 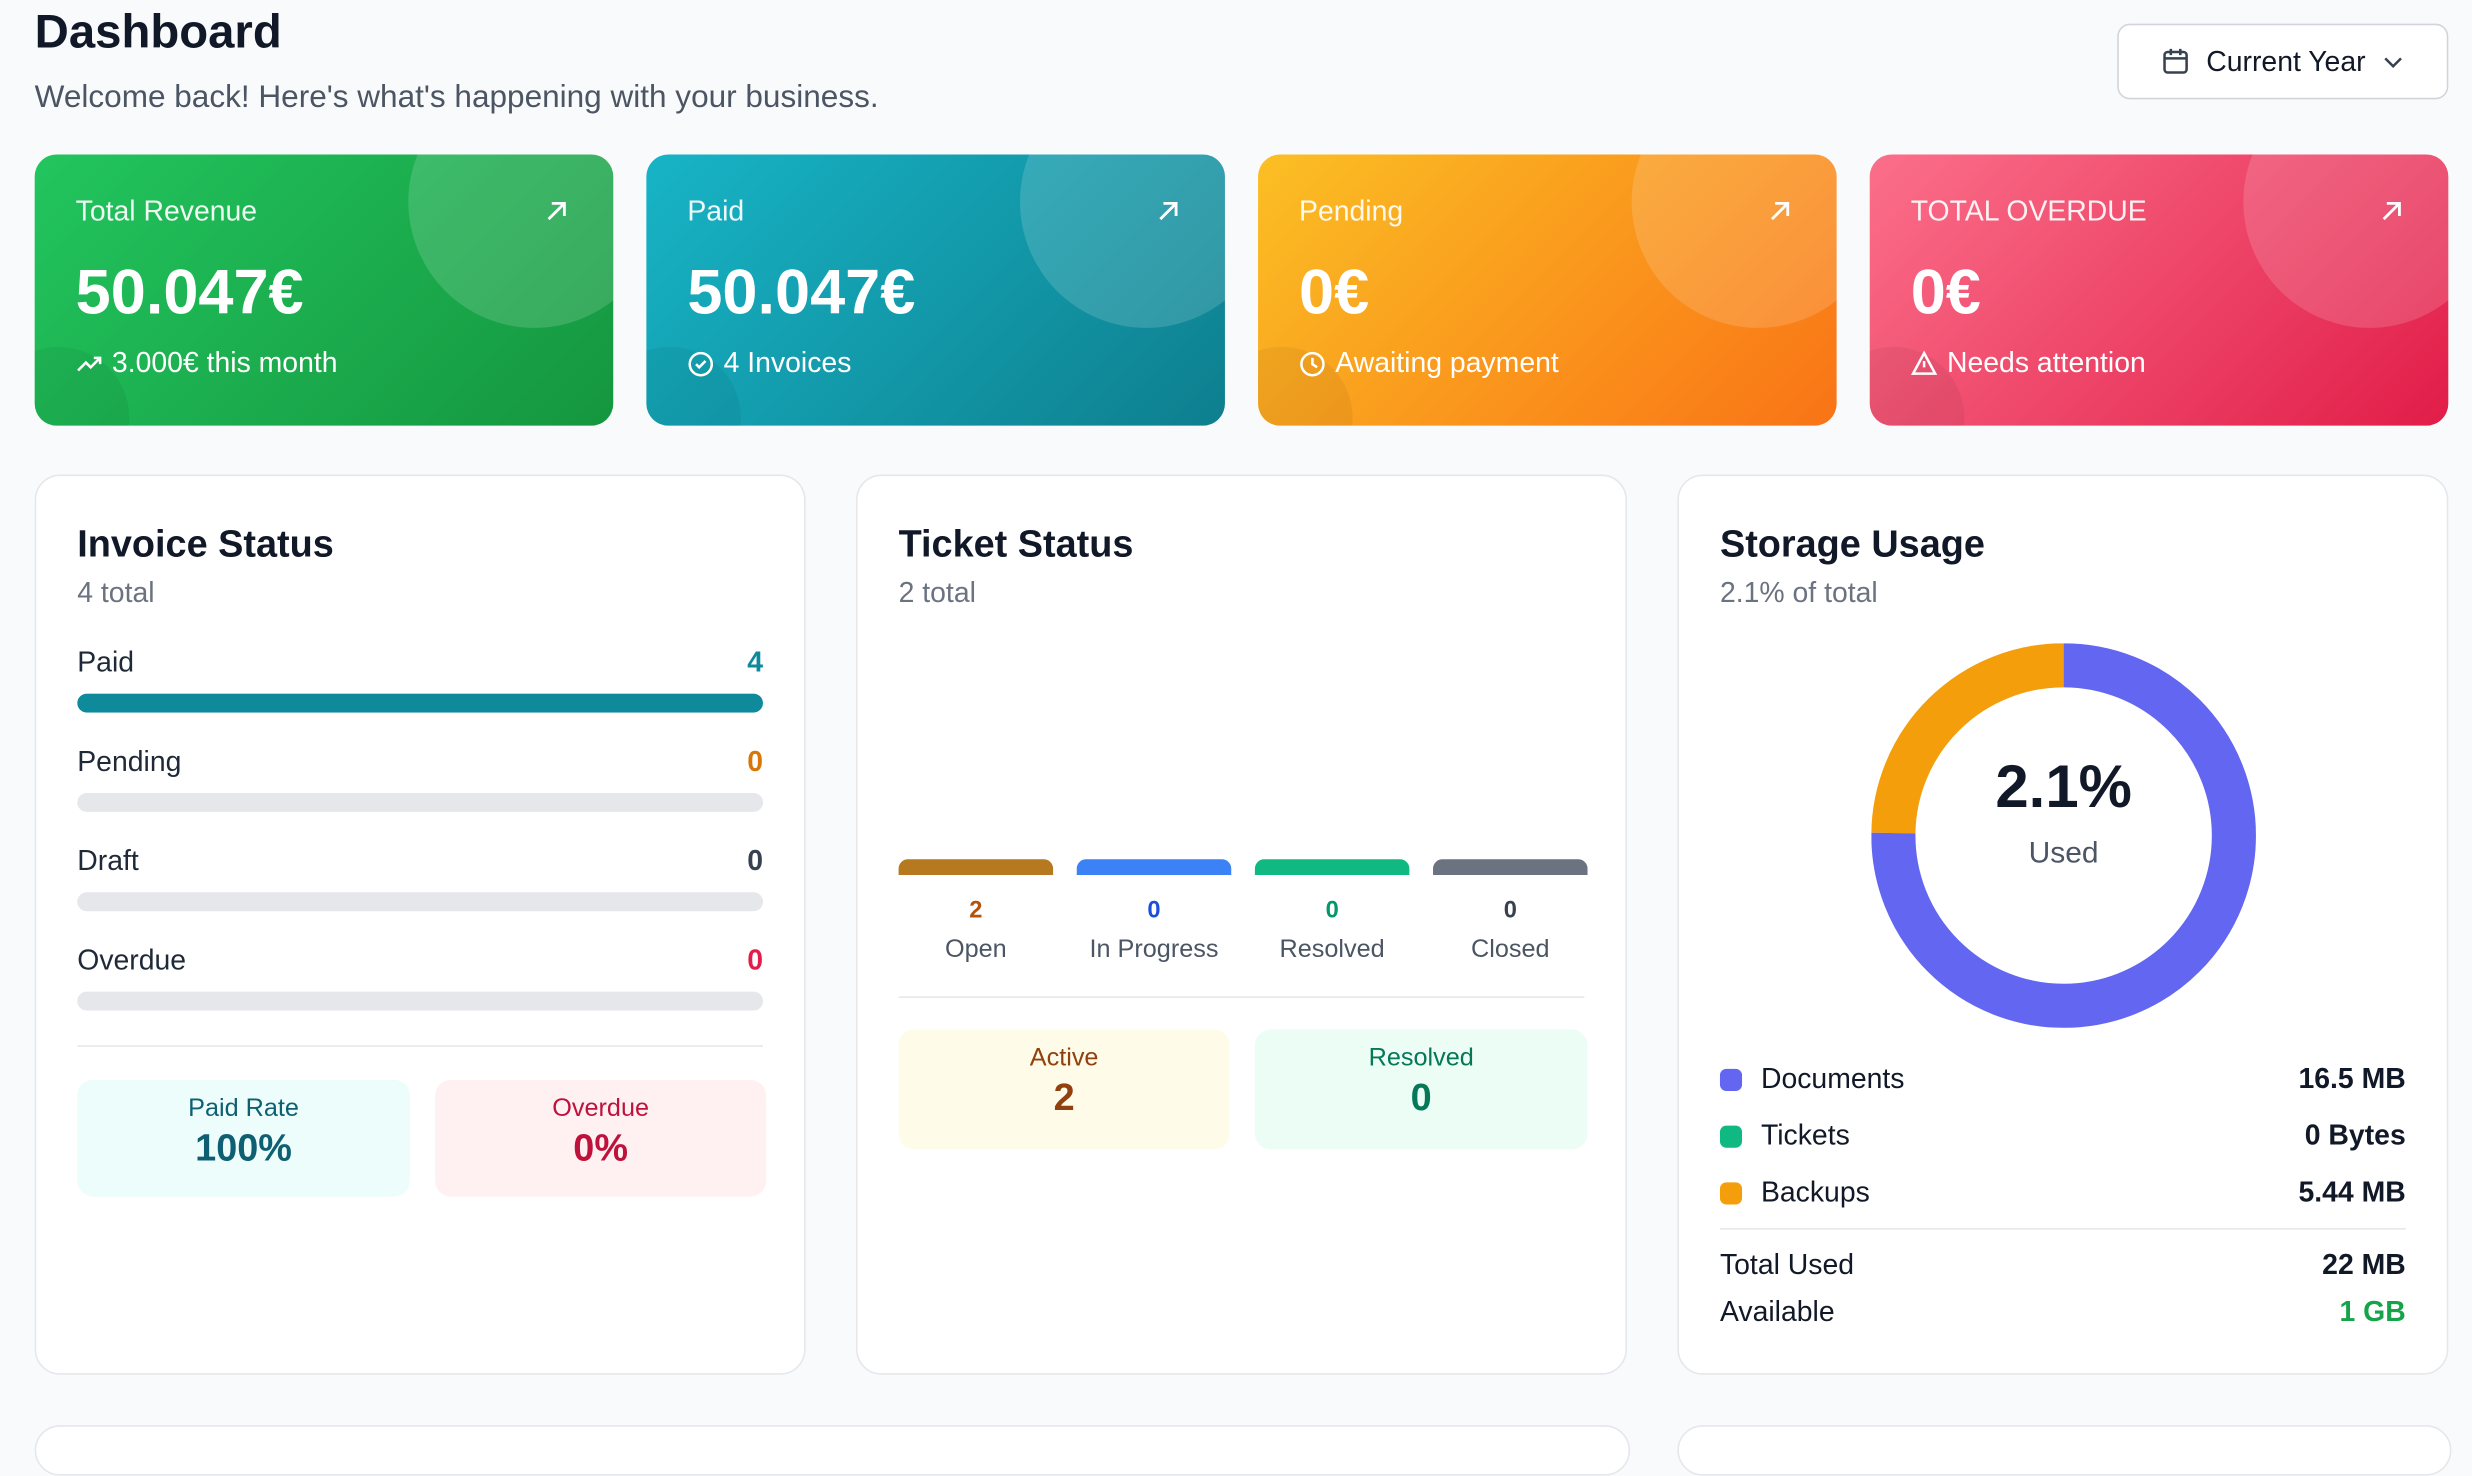 I want to click on donut-segment, so click(x=2063, y=835).